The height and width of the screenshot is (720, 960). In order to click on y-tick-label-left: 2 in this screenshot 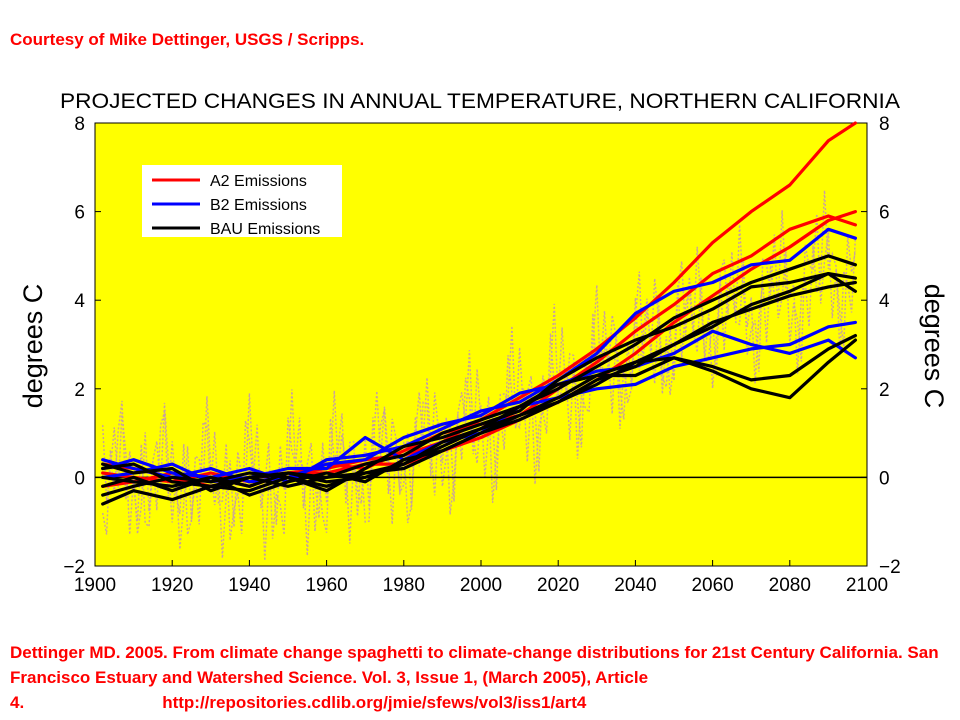, I will do `click(79, 390)`.